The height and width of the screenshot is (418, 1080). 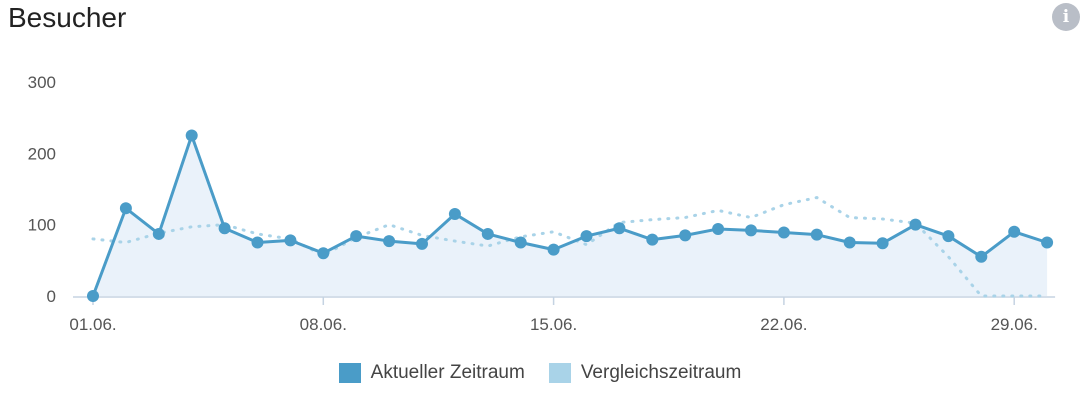 I want to click on y-tick-label: 0, so click(x=51, y=296).